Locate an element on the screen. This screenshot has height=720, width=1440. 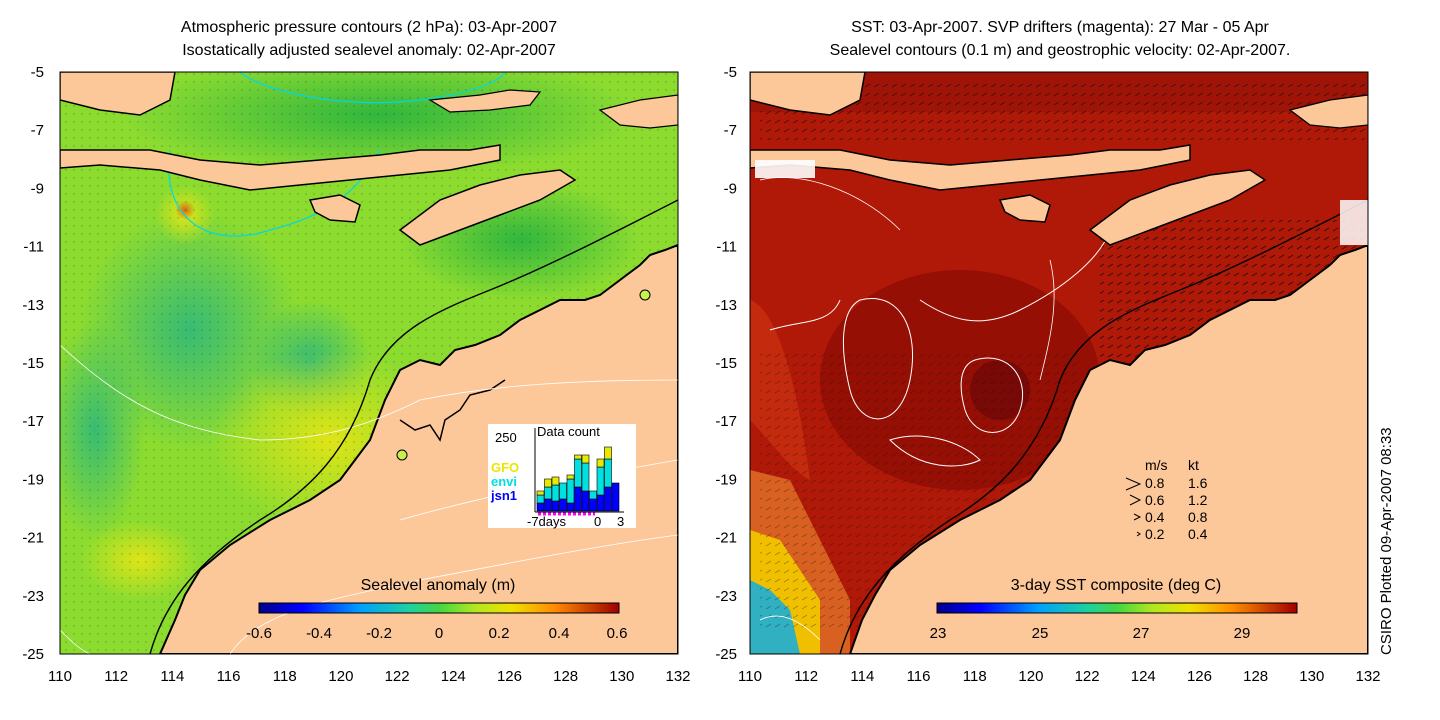
left-x-tick-118: 118 is located at coordinates (285, 676).